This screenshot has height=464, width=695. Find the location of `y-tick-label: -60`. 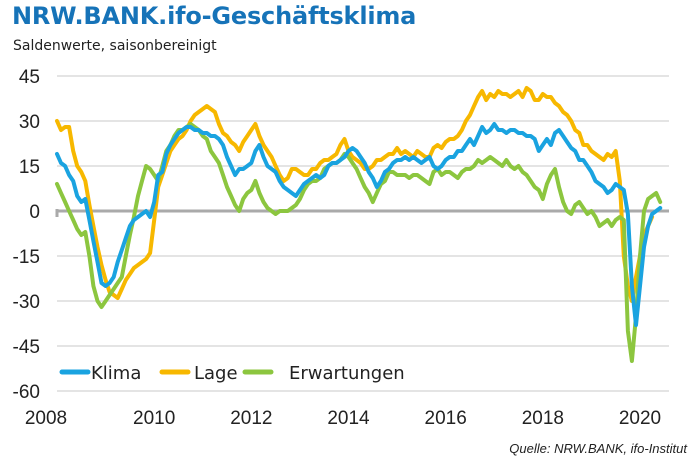

y-tick-label: -60 is located at coordinates (26, 392).